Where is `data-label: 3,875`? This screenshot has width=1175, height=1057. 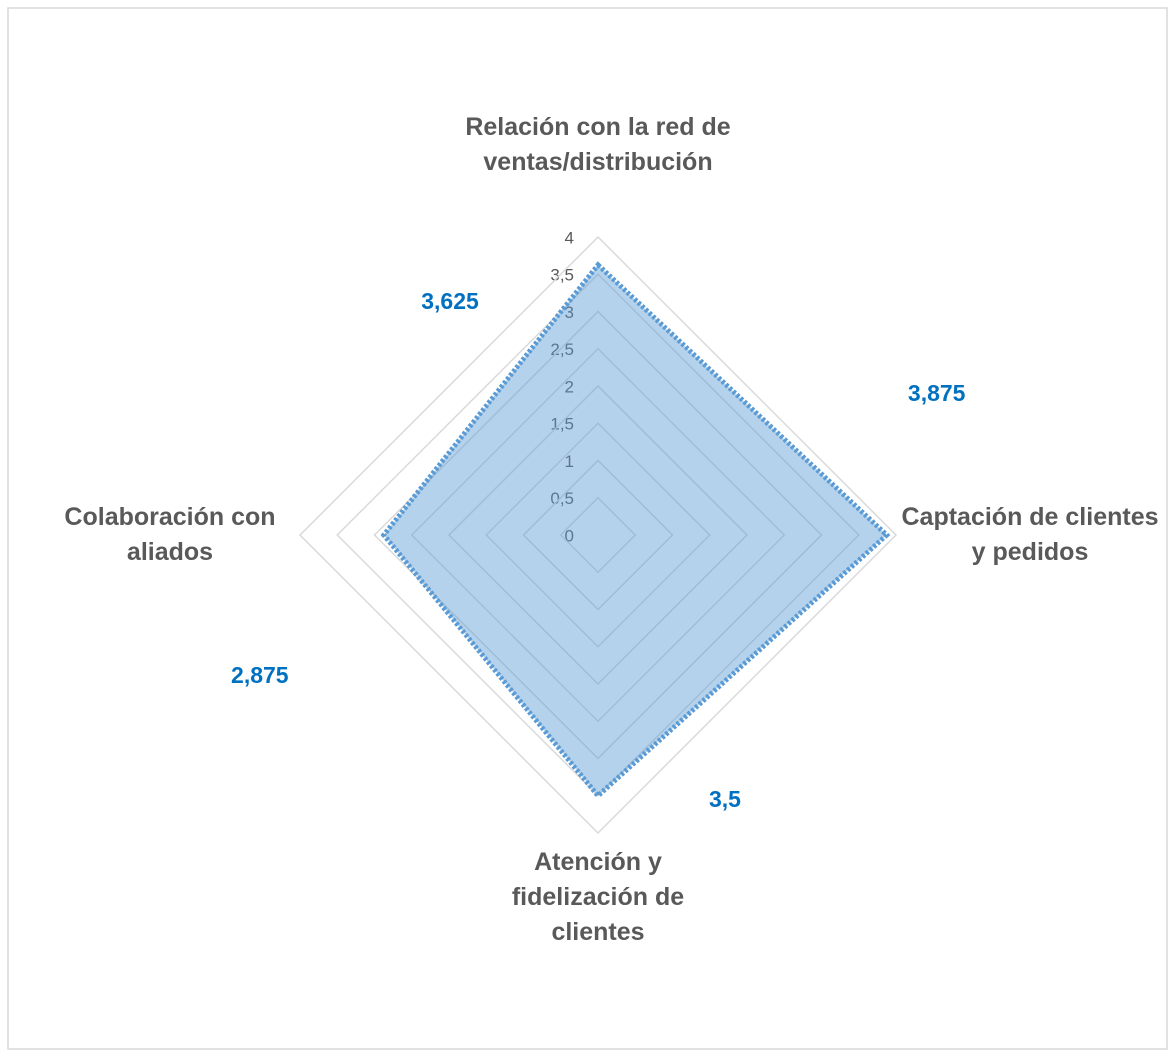 data-label: 3,875 is located at coordinates (937, 393).